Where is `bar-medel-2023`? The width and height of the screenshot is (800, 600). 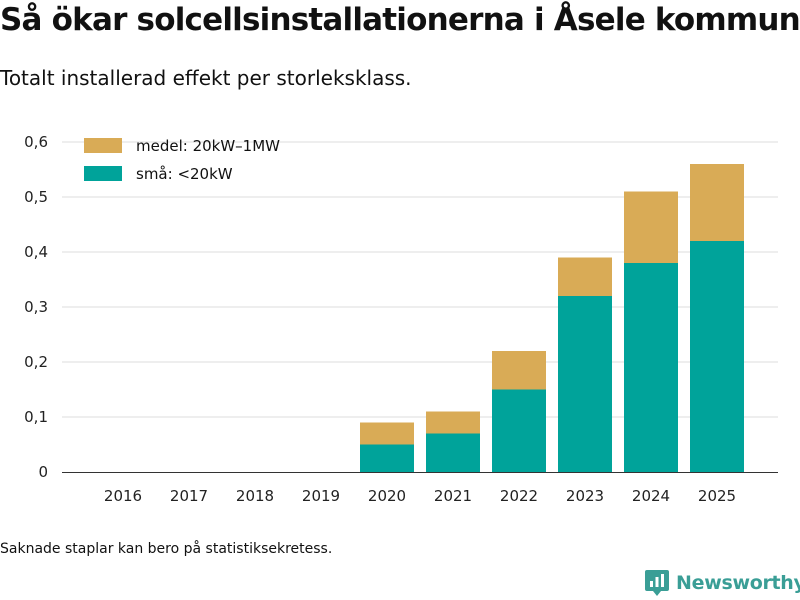
bar-medel-2023 is located at coordinates (585, 276).